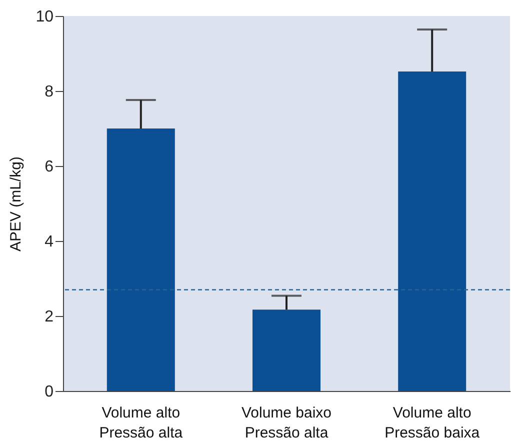 The image size is (511, 444). I want to click on x-tick-label: Volume baixo Pressão alta, so click(286, 423).